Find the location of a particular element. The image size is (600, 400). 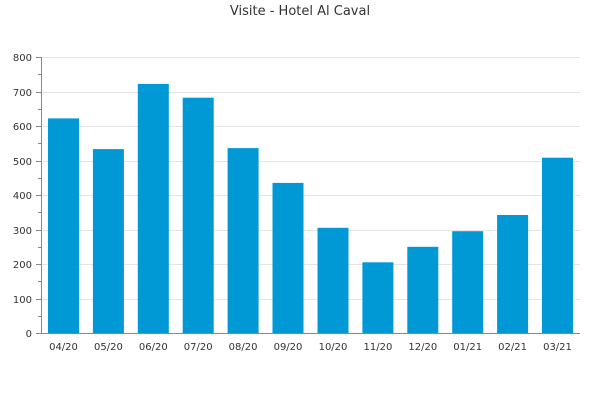

x-tick-label: 11/20 is located at coordinates (377, 347).